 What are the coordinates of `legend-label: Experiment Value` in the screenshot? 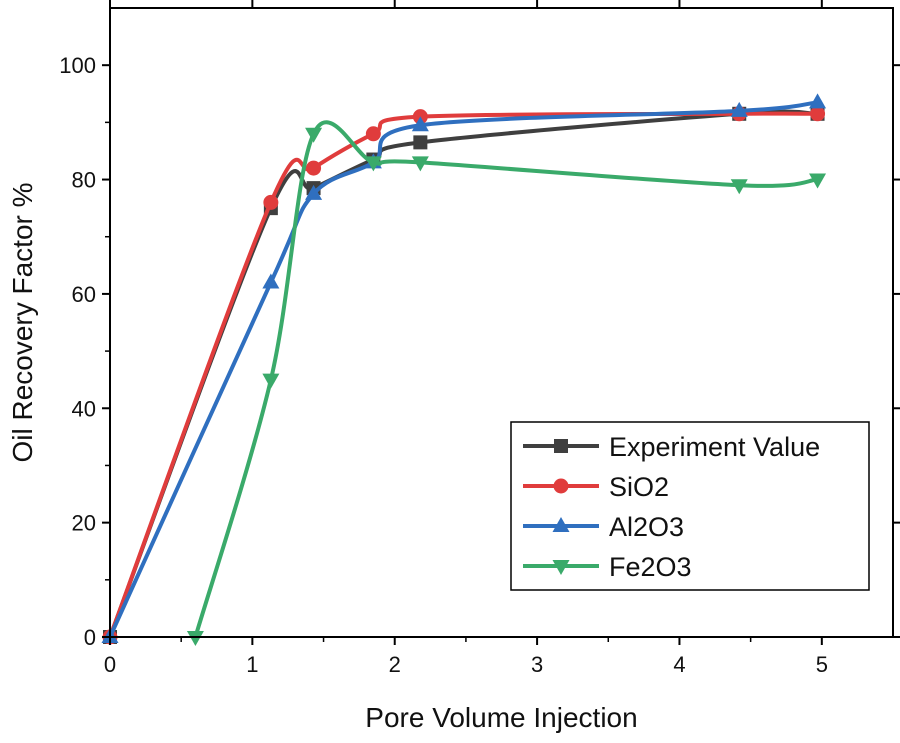 It's located at (714, 447).